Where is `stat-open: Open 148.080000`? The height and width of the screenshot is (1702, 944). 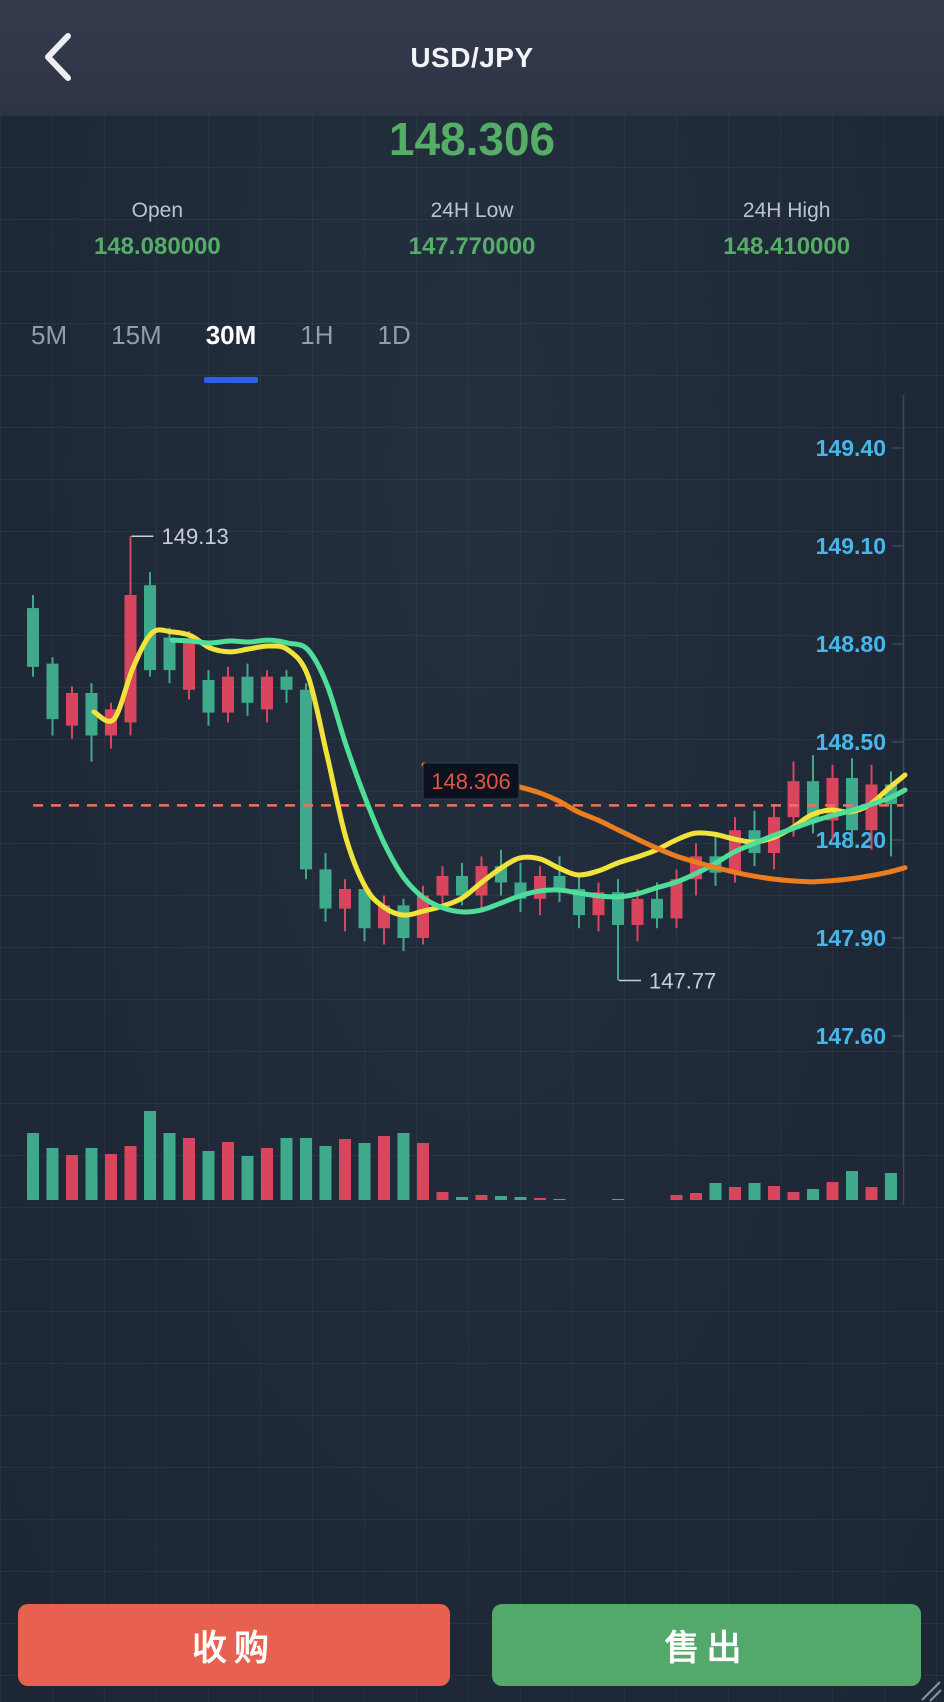
stat-open: Open 148.080000 is located at coordinates (157, 232).